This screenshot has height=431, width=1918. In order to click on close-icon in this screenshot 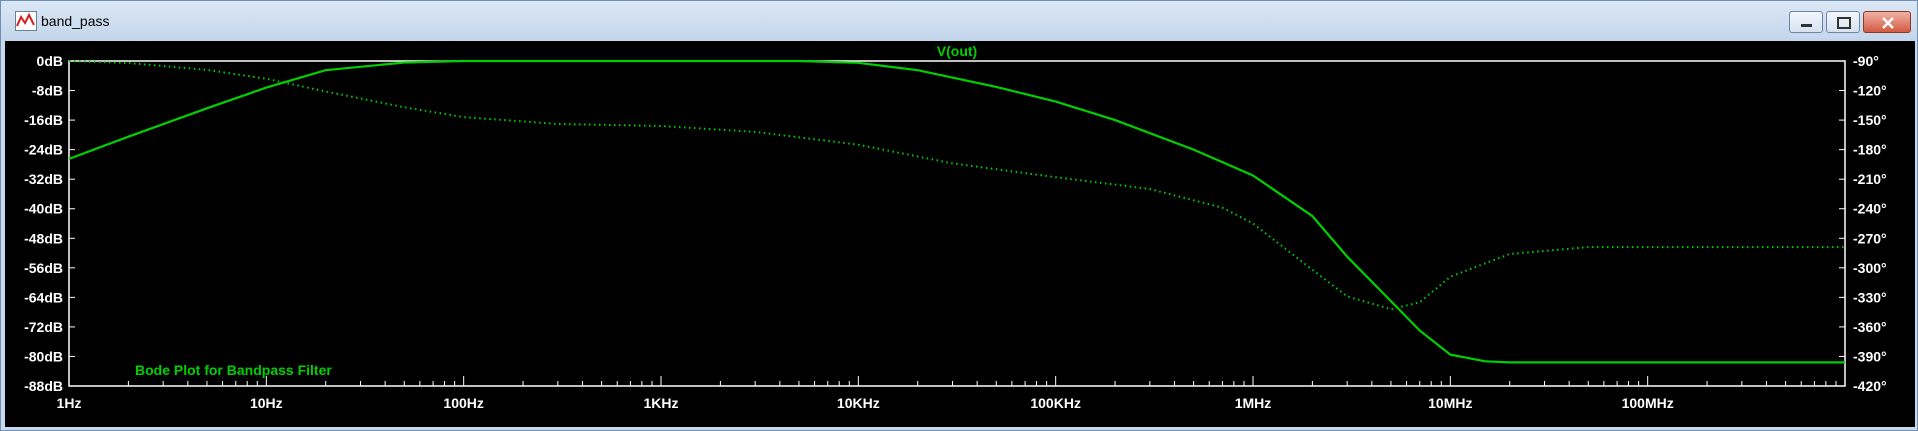, I will do `click(1888, 23)`.